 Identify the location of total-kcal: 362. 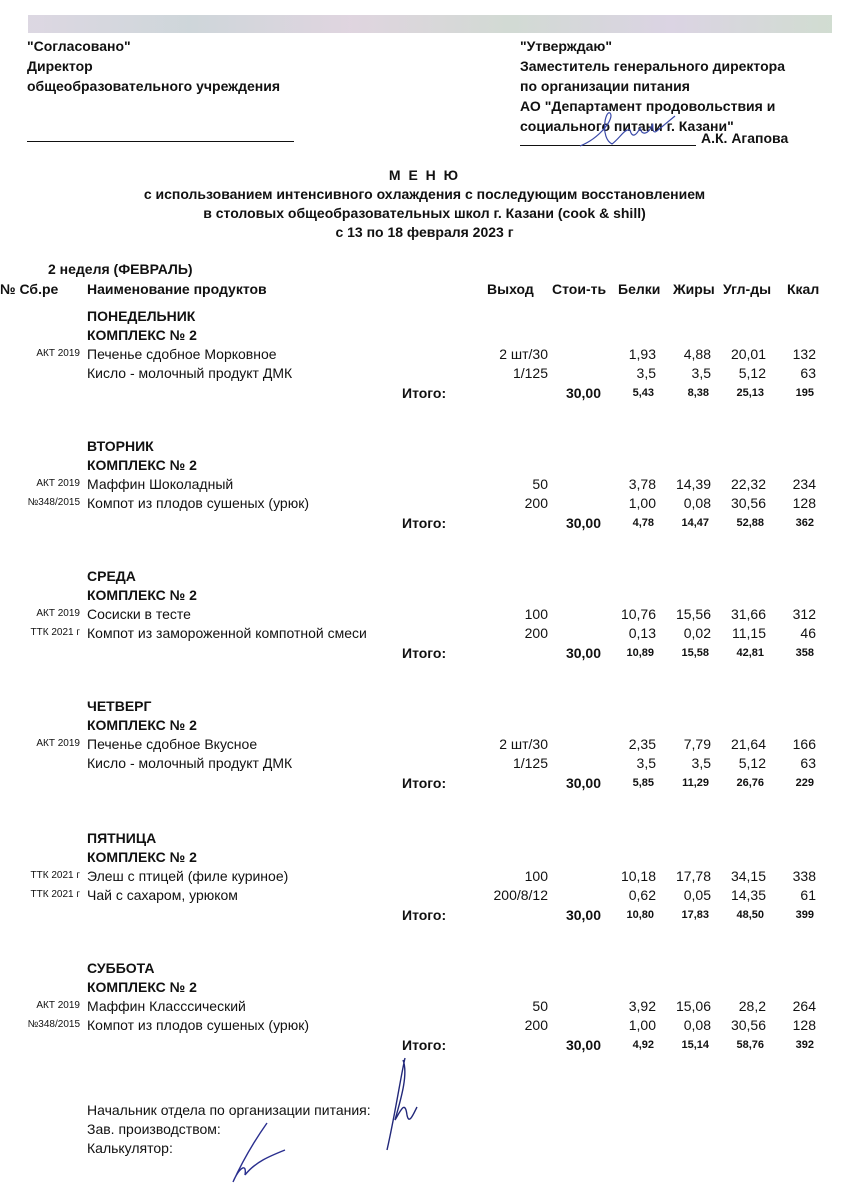
(804, 523).